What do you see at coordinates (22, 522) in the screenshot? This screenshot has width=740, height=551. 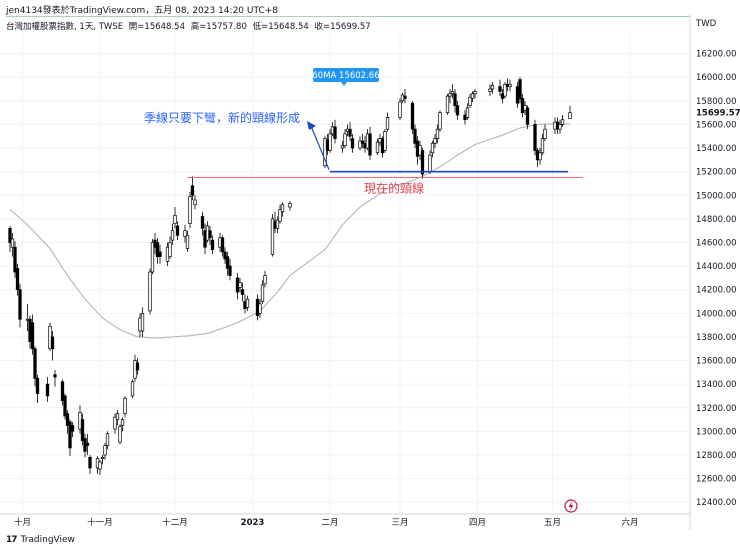 I see `x-tick-label: 十月` at bounding box center [22, 522].